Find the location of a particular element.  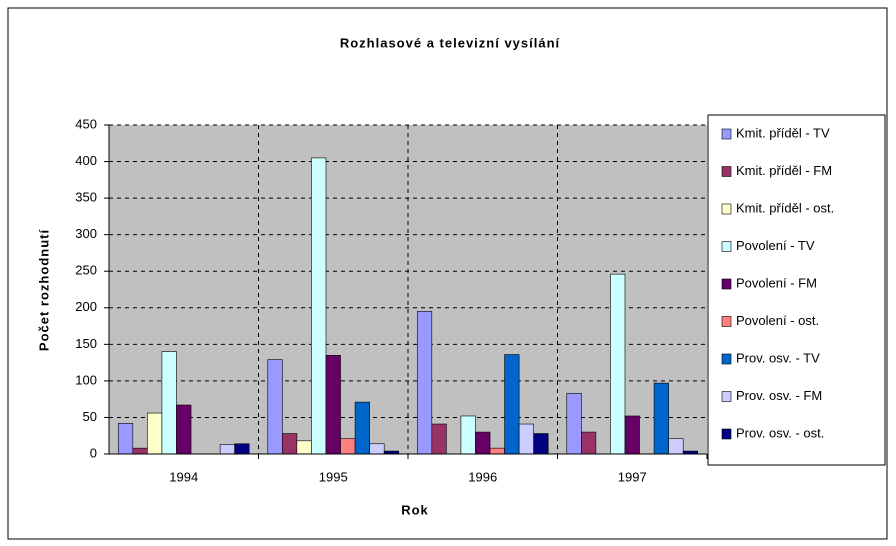

x-tick-label: 1997 is located at coordinates (632, 476).